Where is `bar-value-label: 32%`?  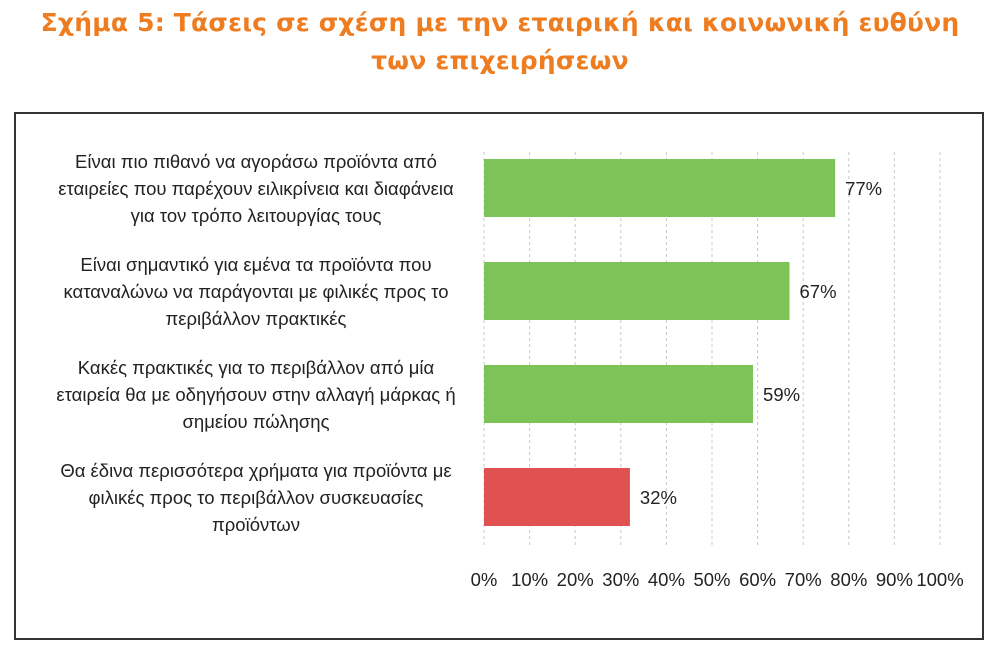 bar-value-label: 32% is located at coordinates (658, 497).